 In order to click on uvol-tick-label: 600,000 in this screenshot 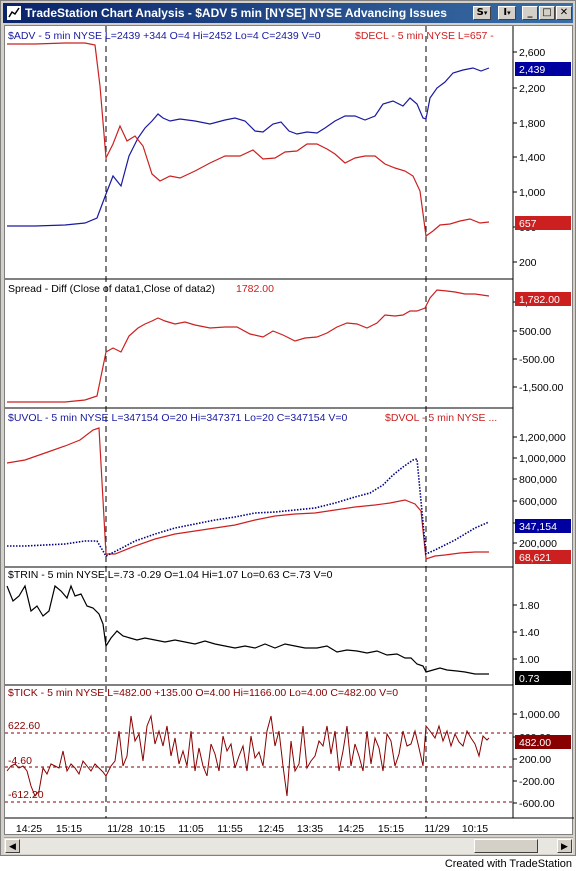, I will do `click(538, 502)`.